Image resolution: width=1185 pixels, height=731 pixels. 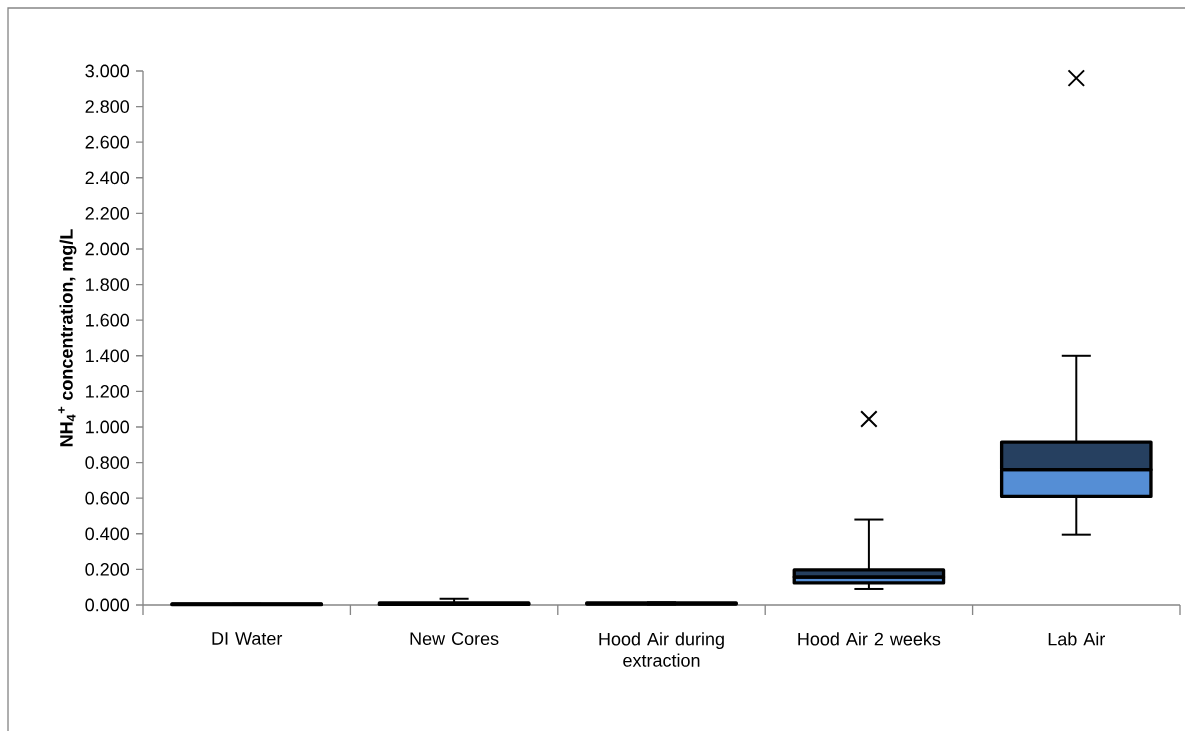 What do you see at coordinates (661, 649) in the screenshot?
I see `x-tick-label: Hood Air during extraction` at bounding box center [661, 649].